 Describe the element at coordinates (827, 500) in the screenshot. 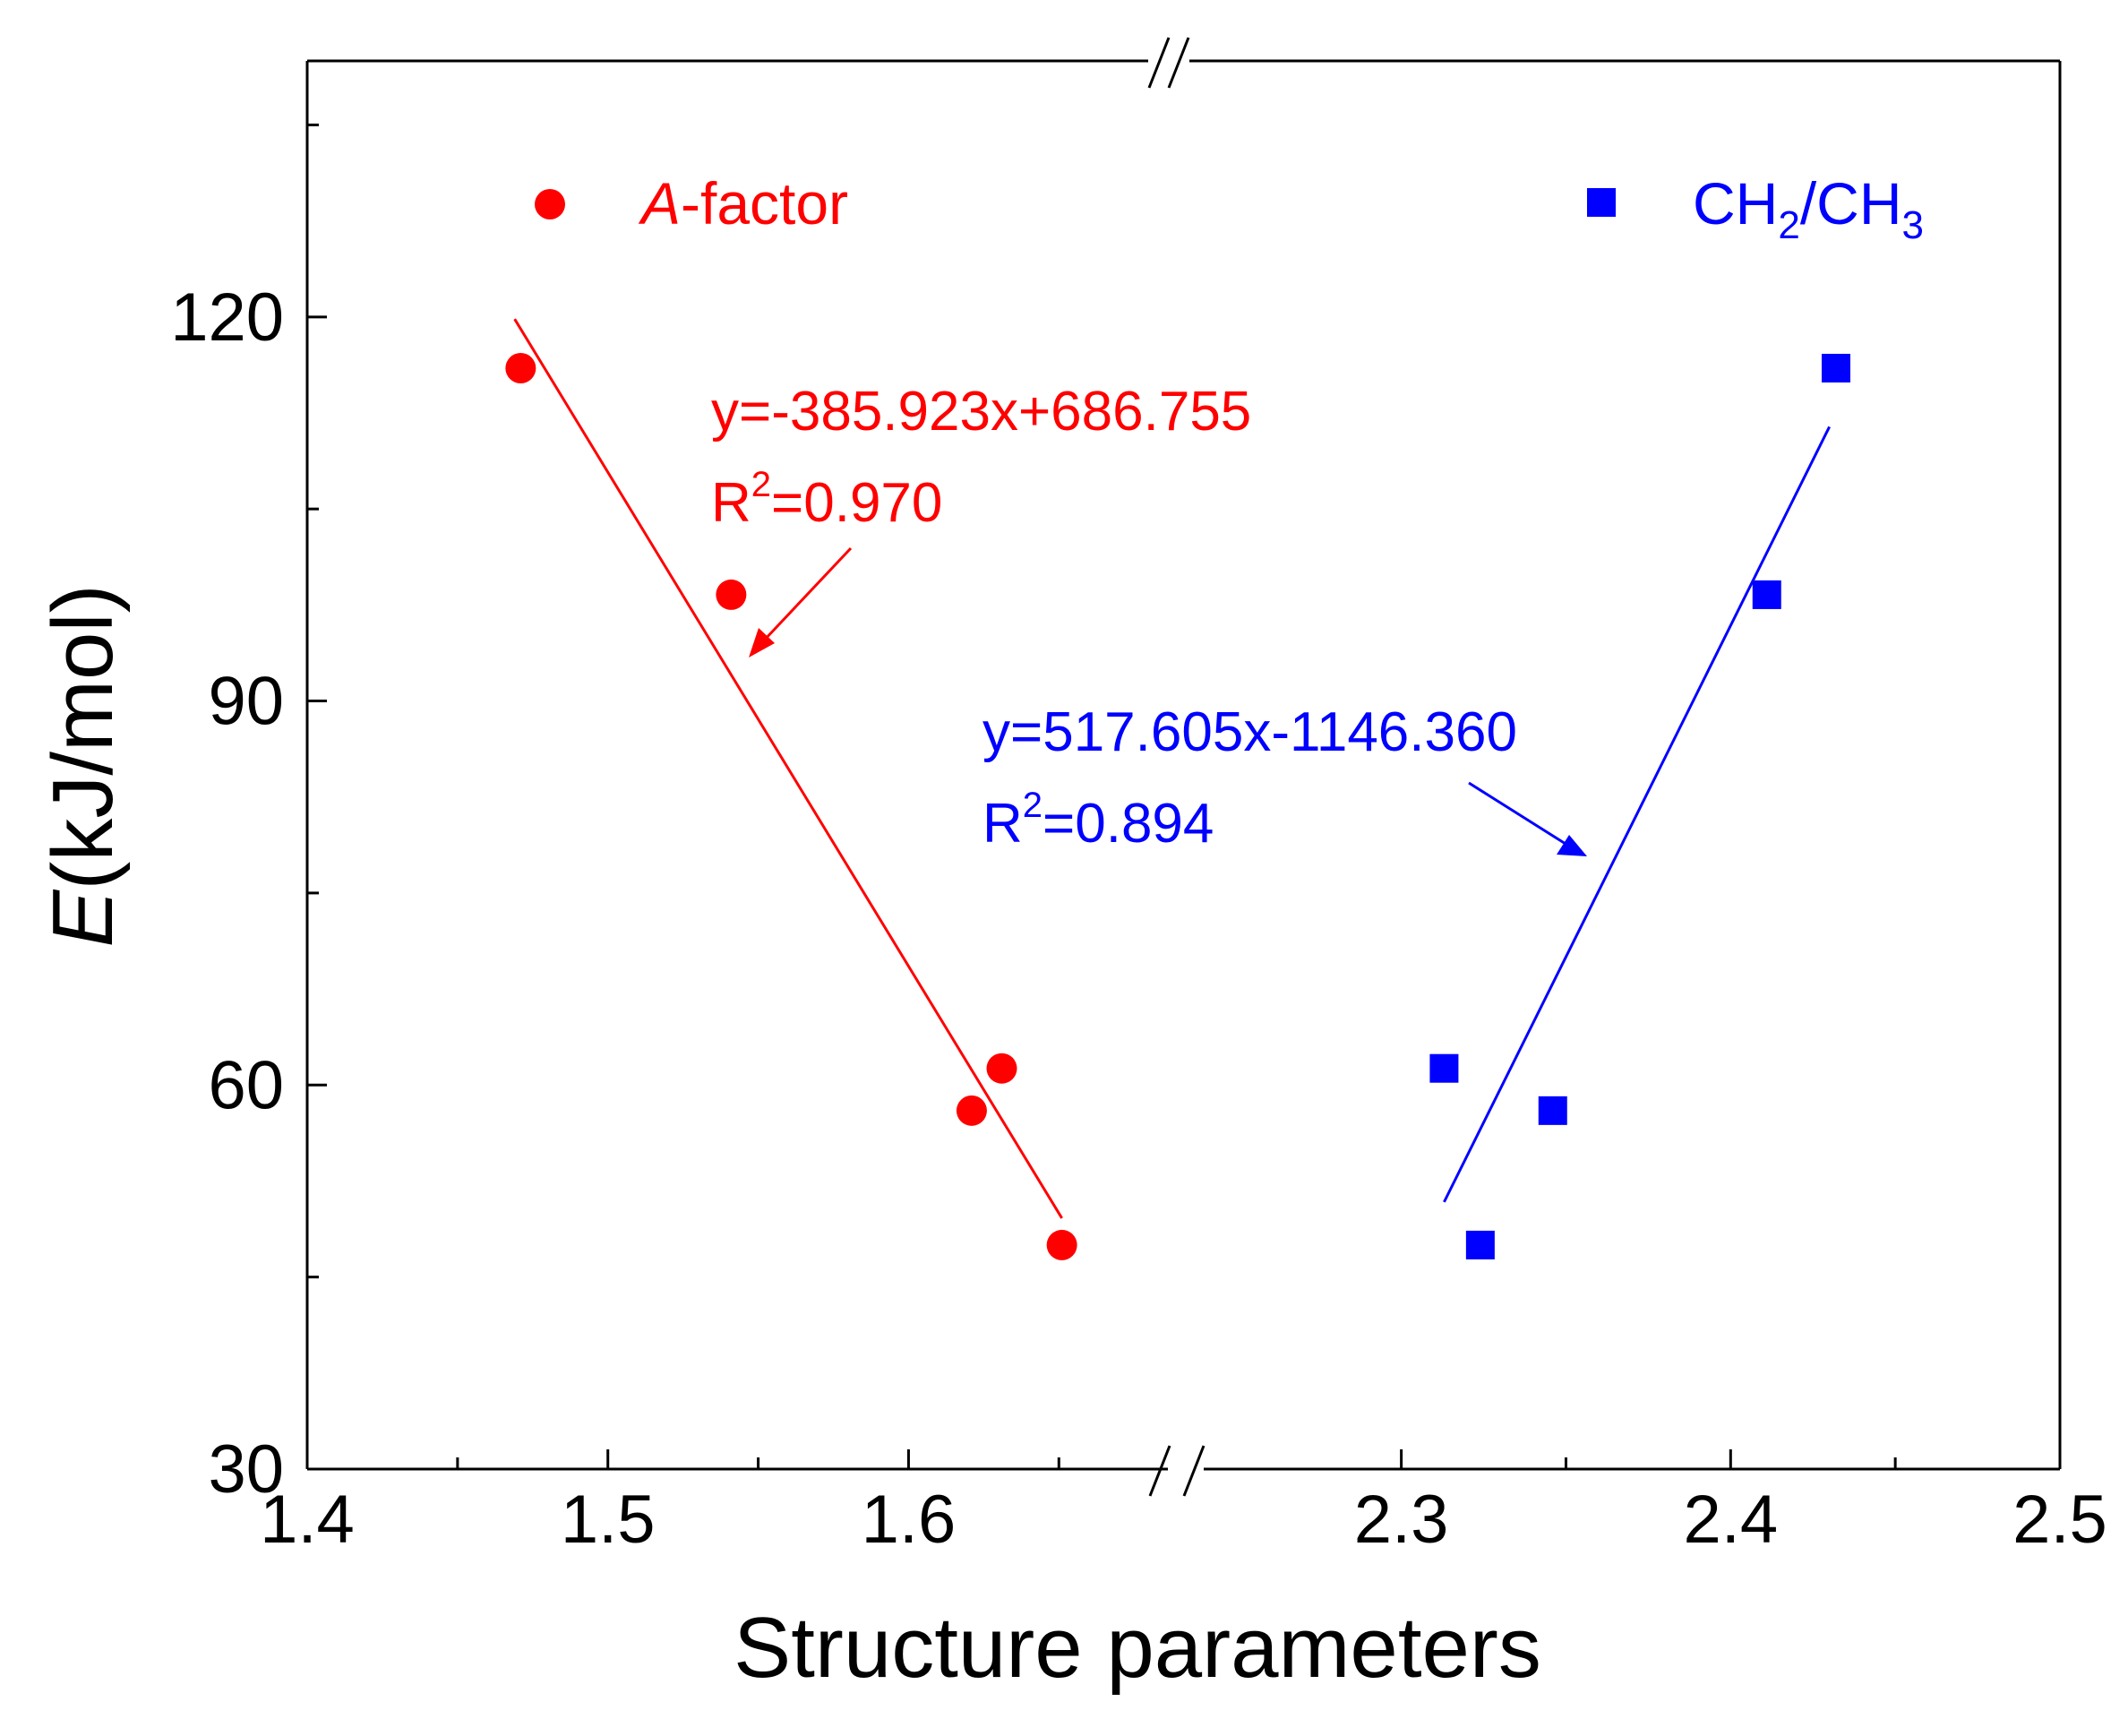

I see `a-factor-fit-r2: R2=0.970` at that location.